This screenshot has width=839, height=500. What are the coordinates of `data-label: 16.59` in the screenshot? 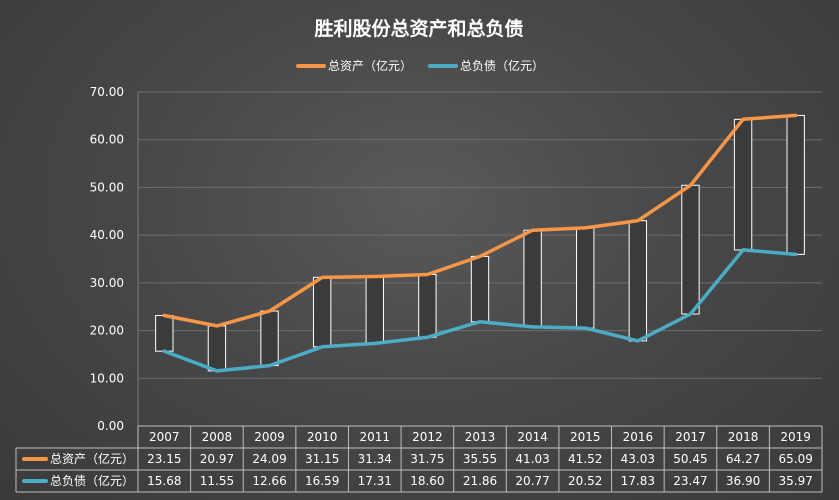 It's located at (322, 481).